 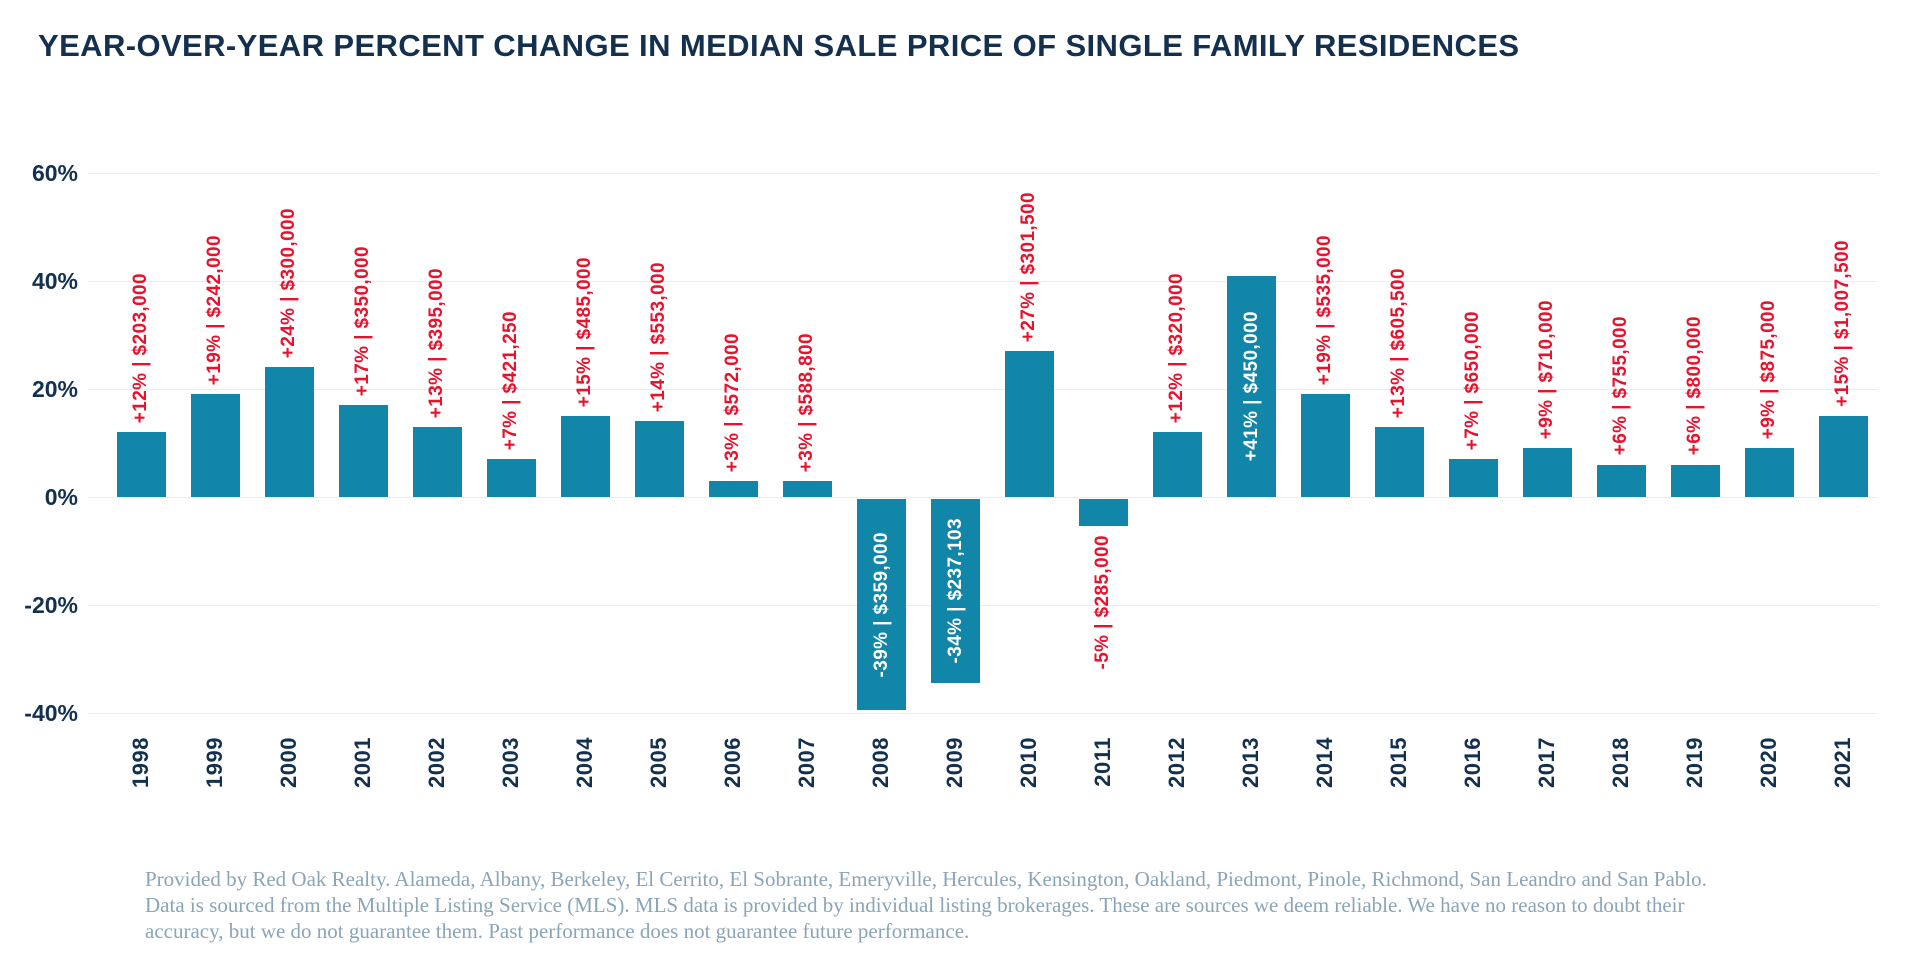 What do you see at coordinates (1620, 386) in the screenshot?
I see `bar-value-label: +6% | $755,000` at bounding box center [1620, 386].